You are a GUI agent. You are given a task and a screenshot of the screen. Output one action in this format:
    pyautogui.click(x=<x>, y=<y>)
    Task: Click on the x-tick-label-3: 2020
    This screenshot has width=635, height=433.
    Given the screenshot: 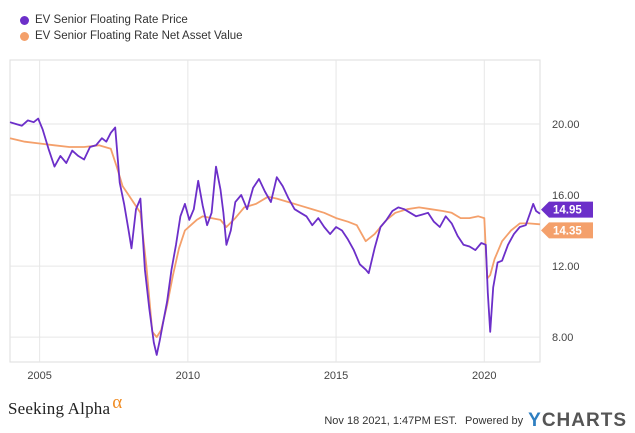 What is the action you would take?
    pyautogui.click(x=484, y=376)
    